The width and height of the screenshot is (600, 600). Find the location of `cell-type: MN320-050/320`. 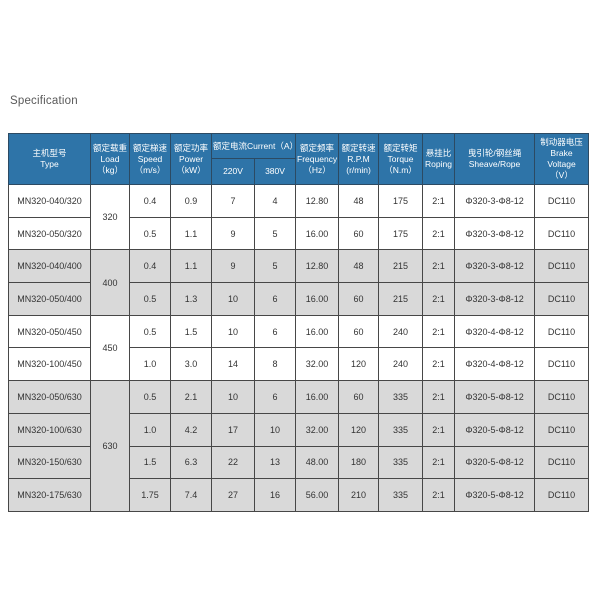

cell-type: MN320-050/320 is located at coordinates (49, 233).